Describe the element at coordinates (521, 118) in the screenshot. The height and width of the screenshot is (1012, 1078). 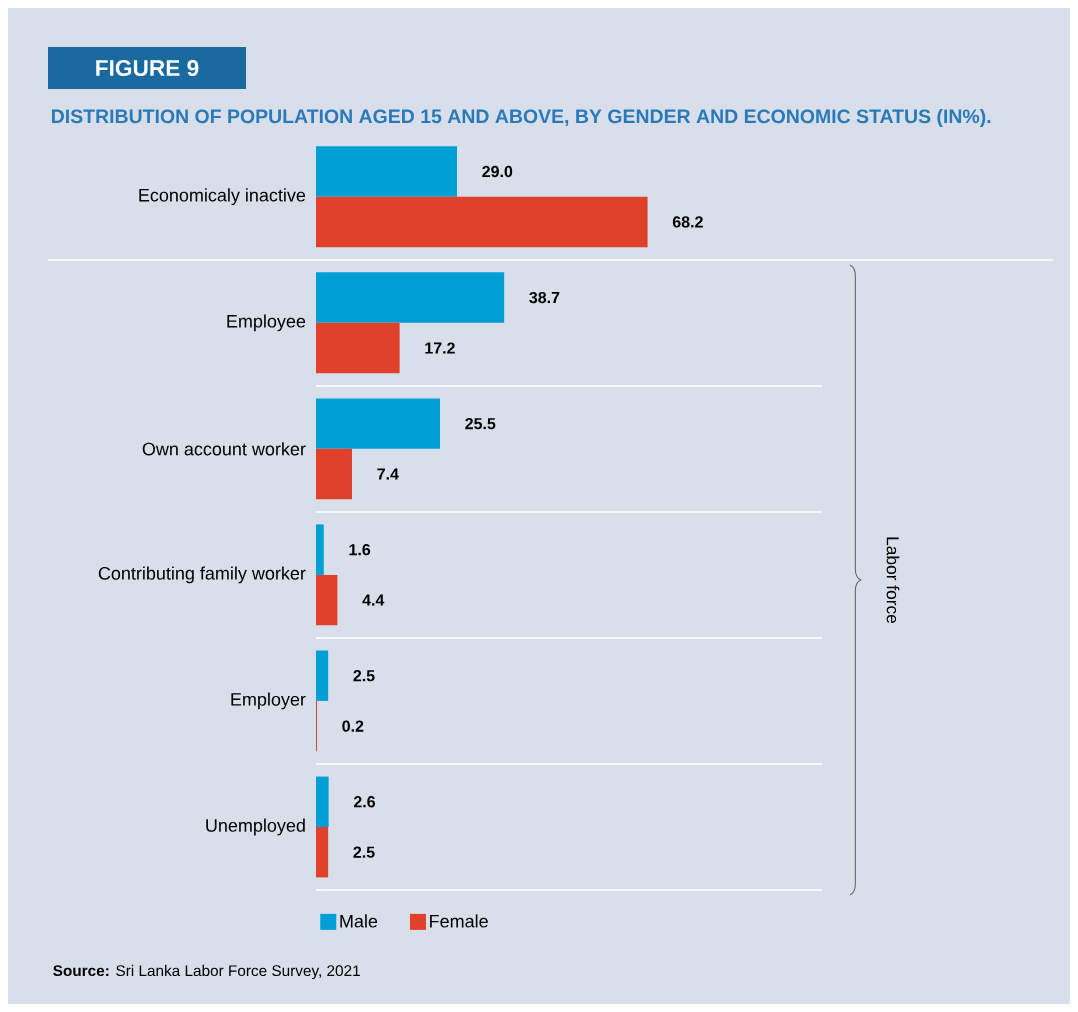
I see `chart-title: DISTRIBUTION OF POPULATION AGED 15 AND ABOVE, BY GENDER AND ECONOMIC STATUS (IN%).` at that location.